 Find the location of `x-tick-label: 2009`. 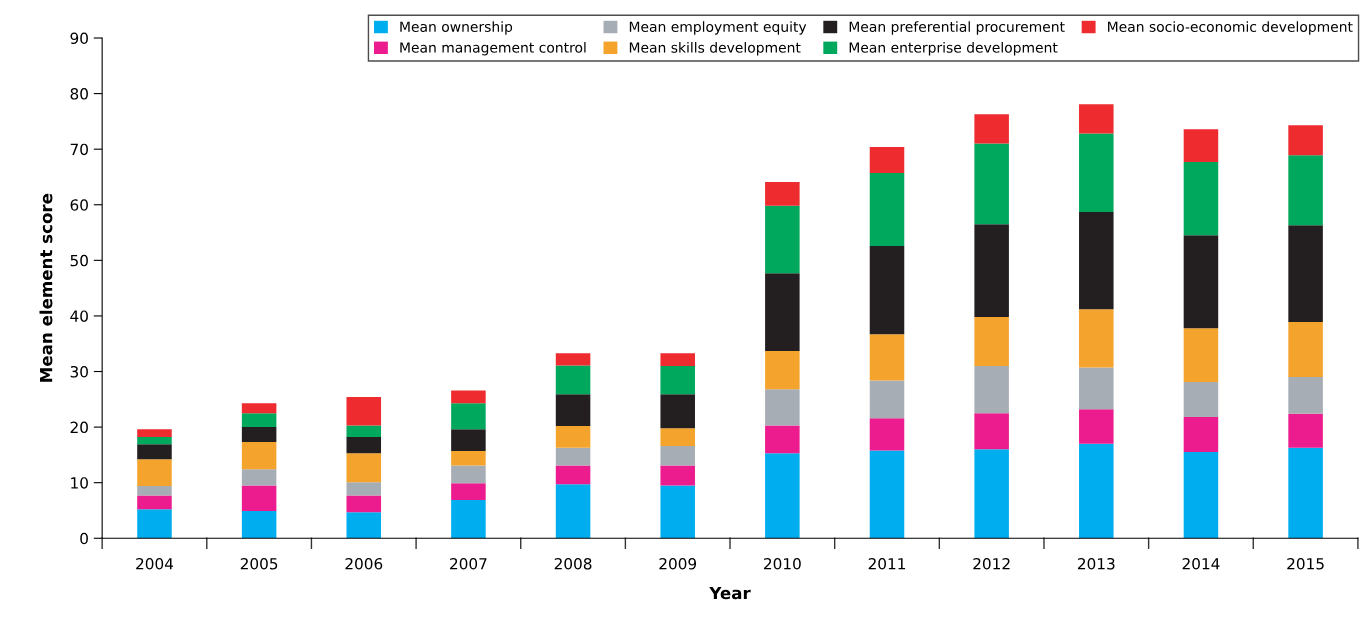

x-tick-label: 2009 is located at coordinates (678, 563).